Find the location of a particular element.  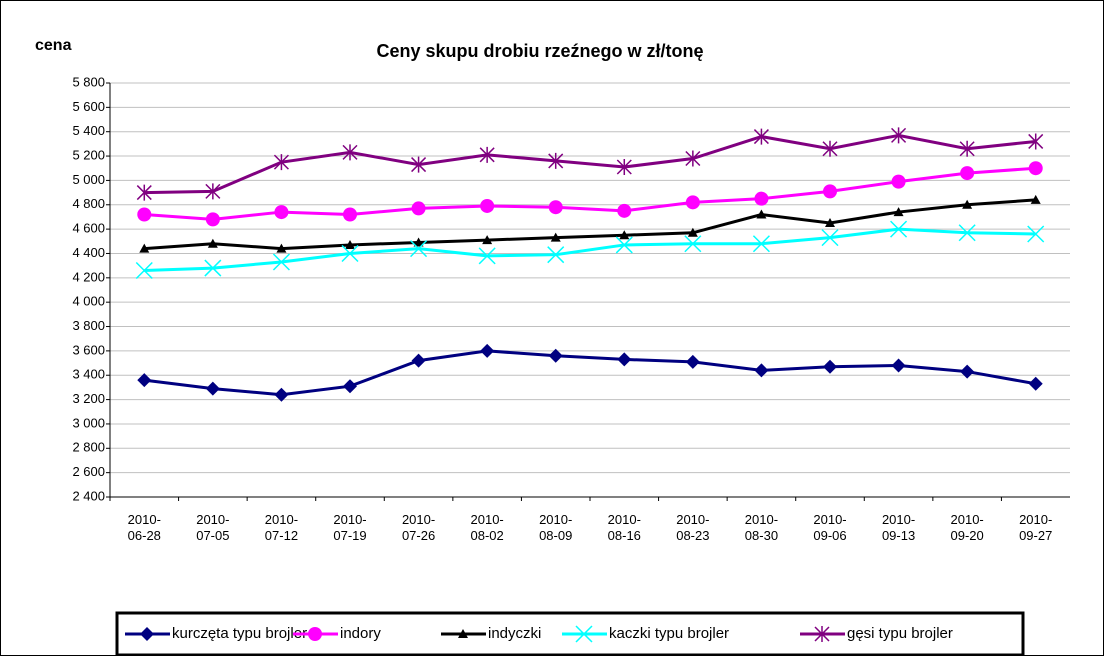

y-tick-label: 4 200 is located at coordinates (88, 276).